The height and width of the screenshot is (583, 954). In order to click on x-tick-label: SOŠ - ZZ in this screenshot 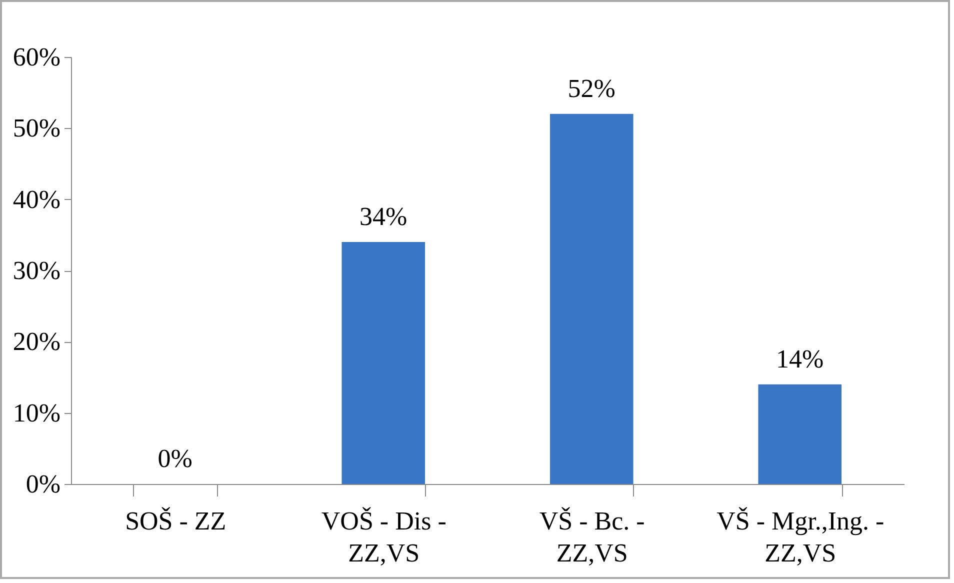, I will do `click(175, 521)`.